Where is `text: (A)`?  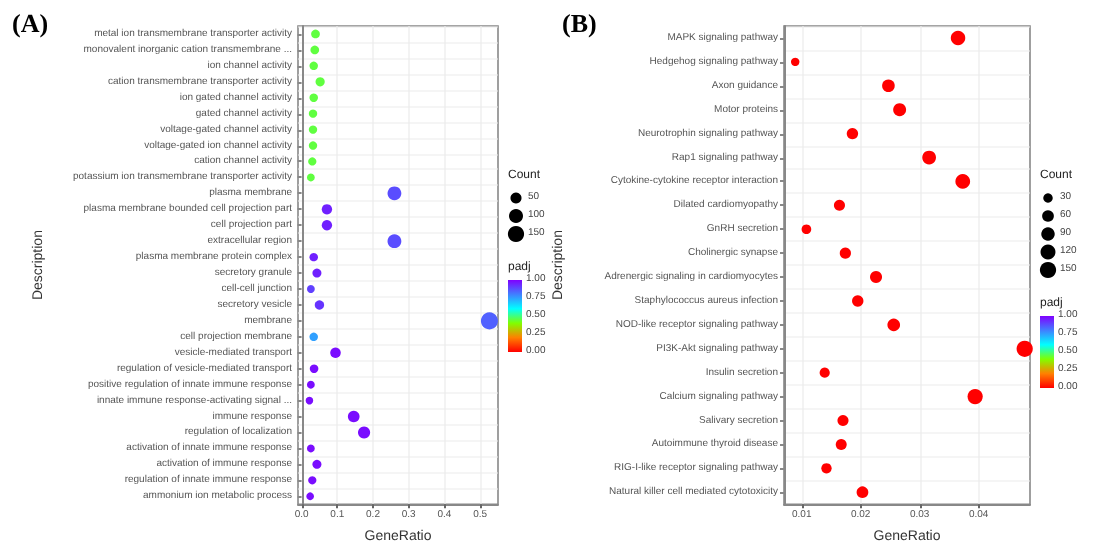
text: (A) is located at coordinates (30, 23).